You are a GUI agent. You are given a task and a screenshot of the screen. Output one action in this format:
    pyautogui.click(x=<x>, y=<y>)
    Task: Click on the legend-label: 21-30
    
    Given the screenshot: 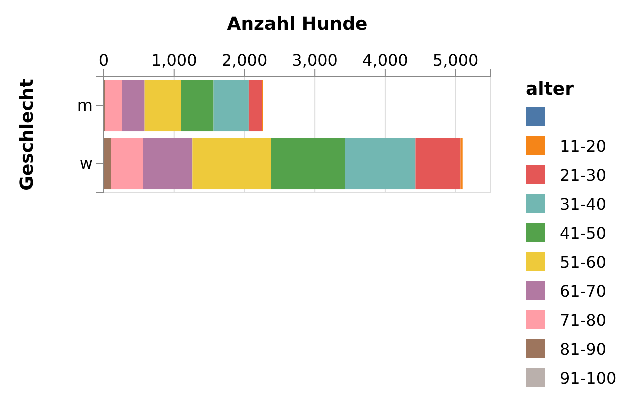 What is the action you would take?
    pyautogui.click(x=583, y=175)
    